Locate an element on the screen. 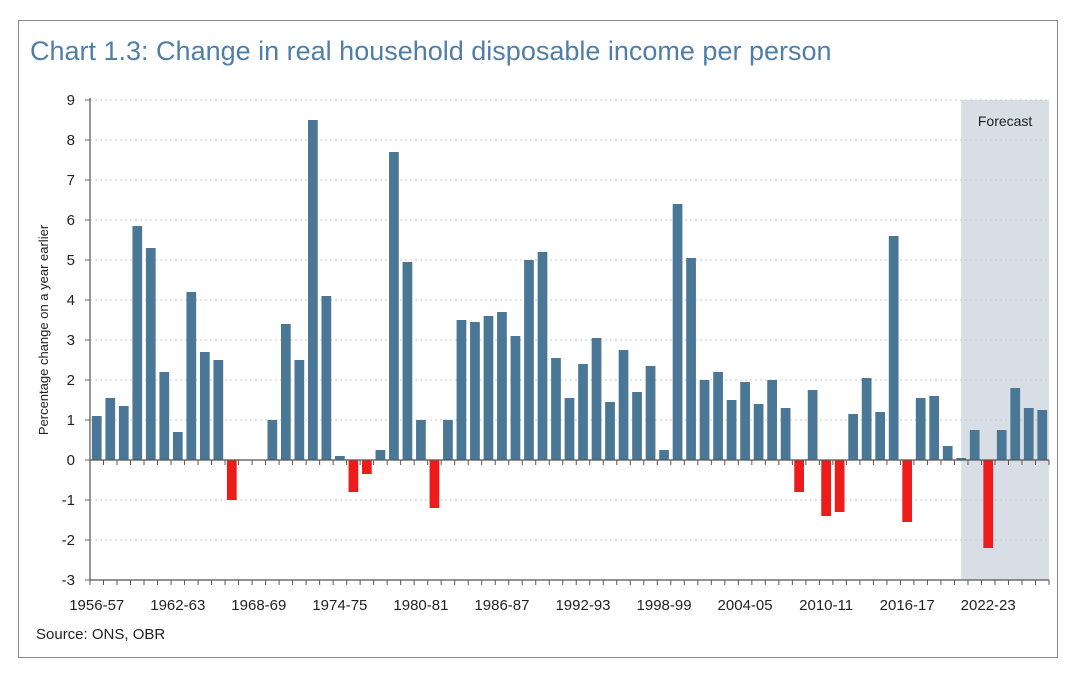 The image size is (1080, 693). x-tick-label: 1962-63 is located at coordinates (177, 605).